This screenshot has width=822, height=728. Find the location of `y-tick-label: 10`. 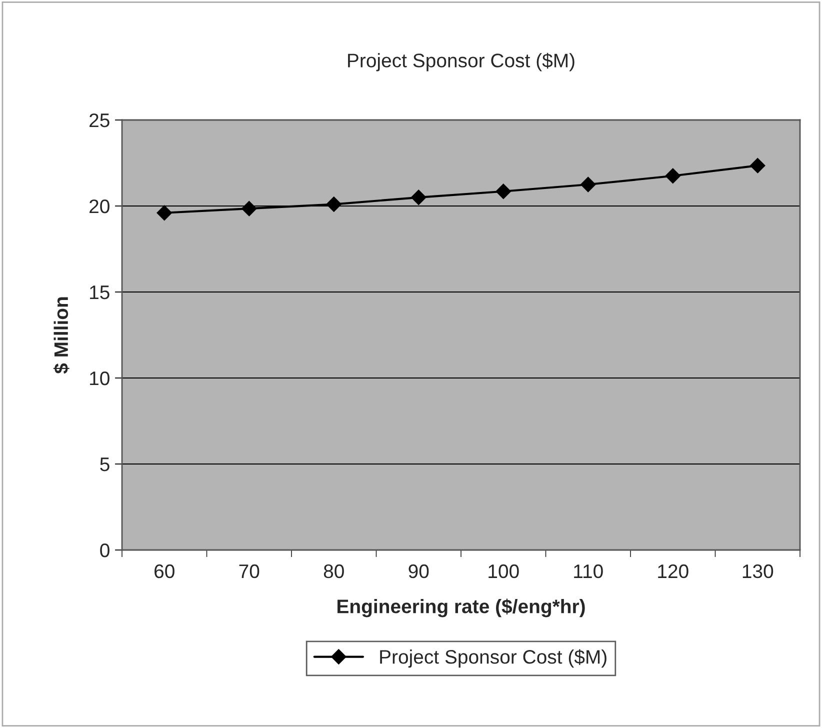

y-tick-label: 10 is located at coordinates (100, 378).